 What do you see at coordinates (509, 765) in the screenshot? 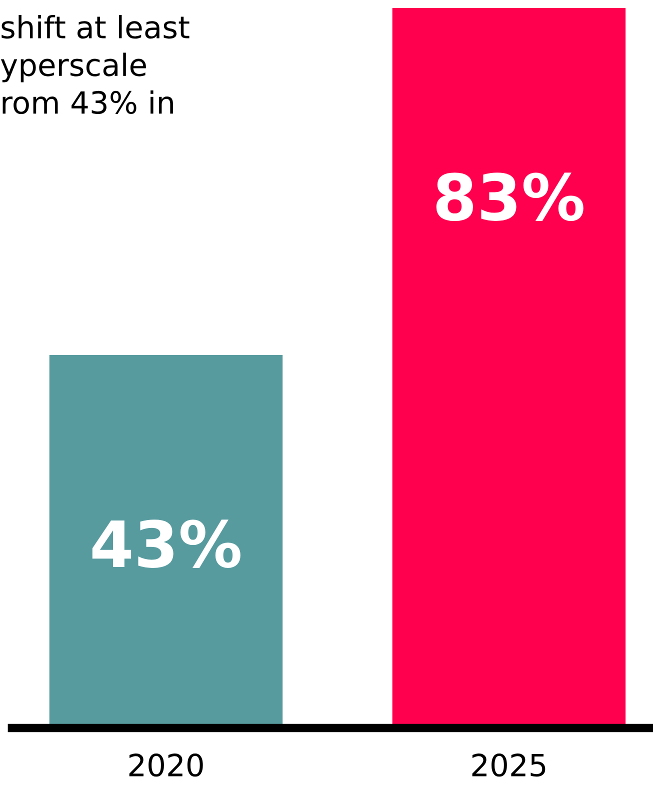
I see `x-tick-label: 2025` at bounding box center [509, 765].